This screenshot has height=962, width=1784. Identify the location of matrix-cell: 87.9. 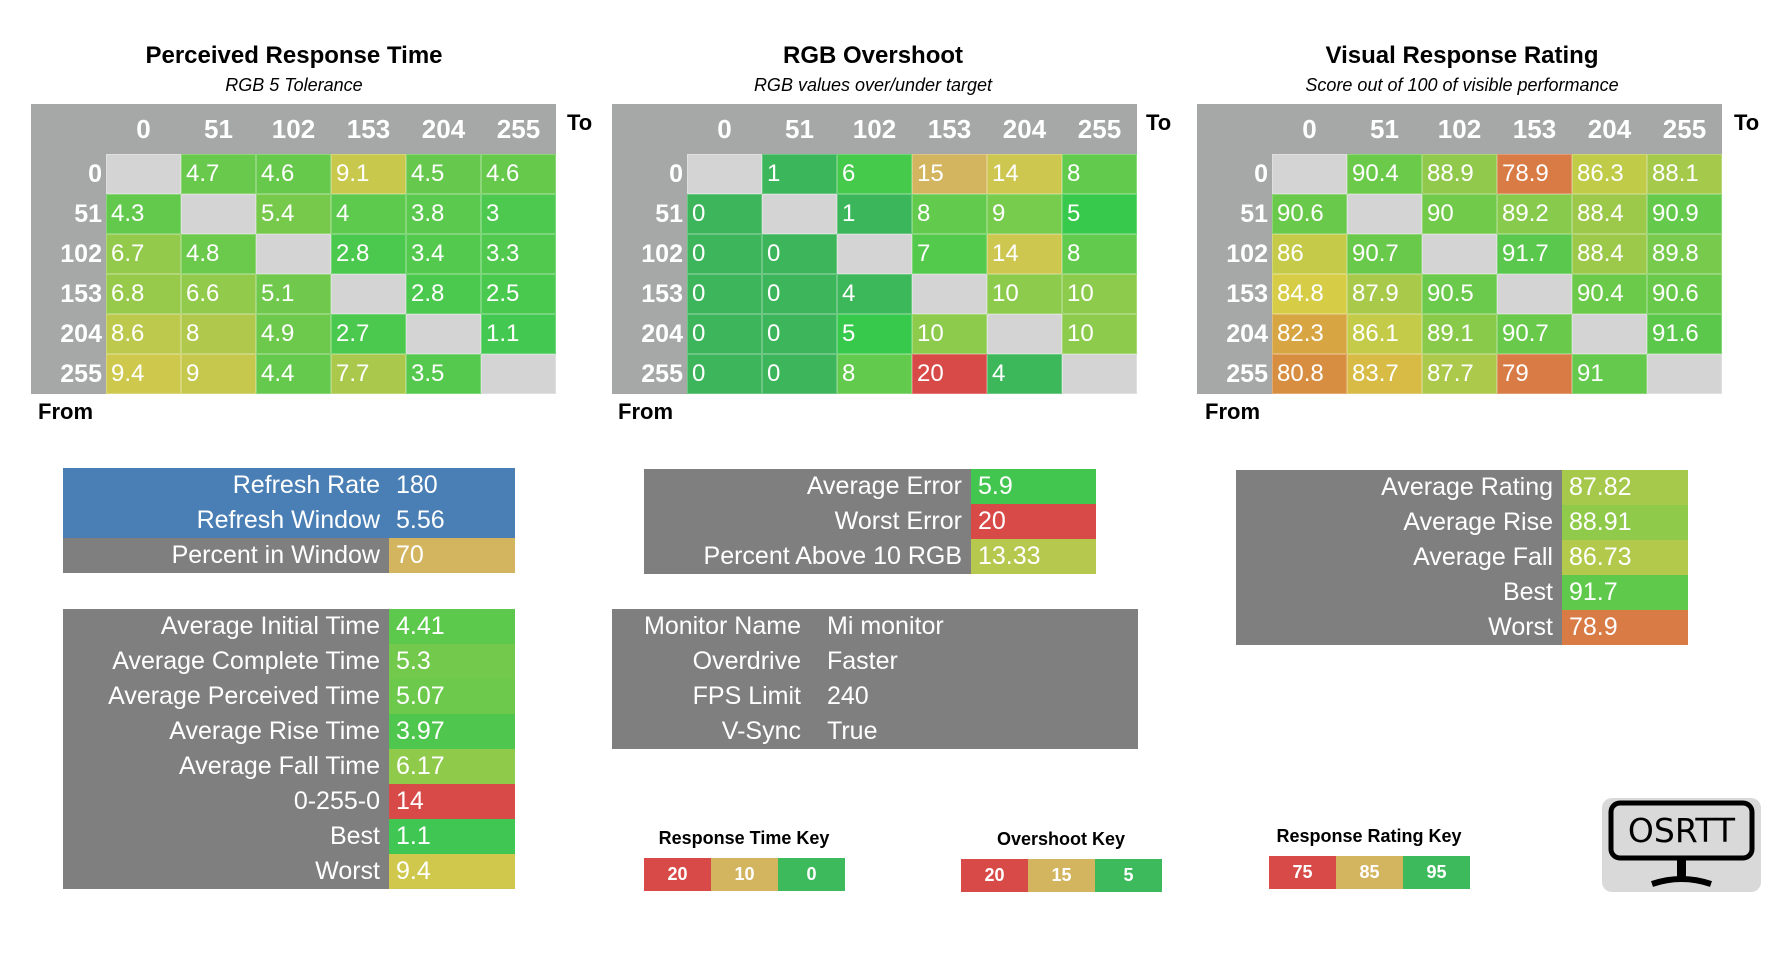
(1384, 294).